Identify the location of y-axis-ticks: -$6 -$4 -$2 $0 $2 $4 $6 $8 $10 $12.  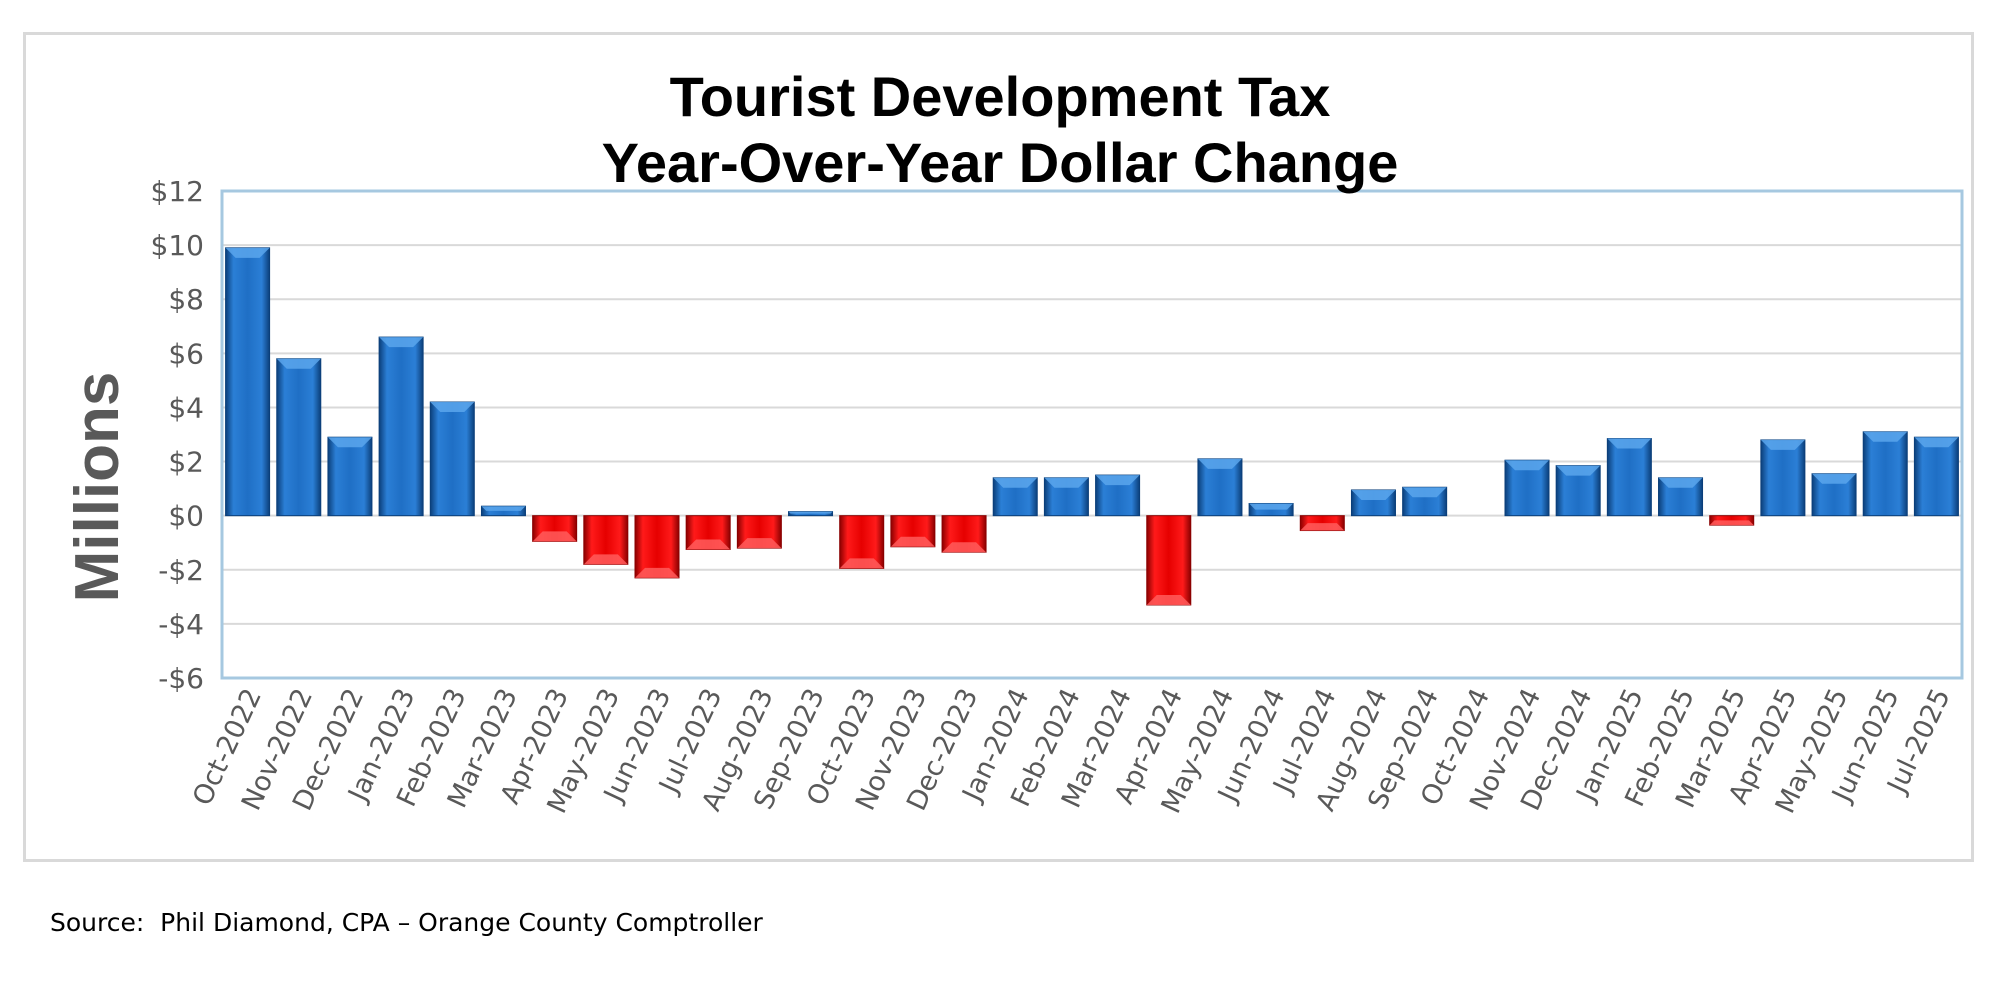
(177, 435).